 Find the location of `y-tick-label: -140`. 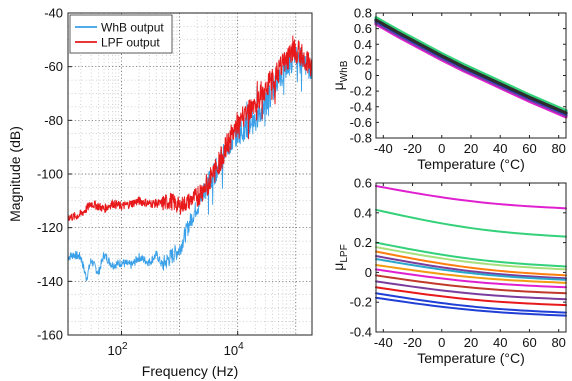

y-tick-label: -140 is located at coordinates (50, 281).